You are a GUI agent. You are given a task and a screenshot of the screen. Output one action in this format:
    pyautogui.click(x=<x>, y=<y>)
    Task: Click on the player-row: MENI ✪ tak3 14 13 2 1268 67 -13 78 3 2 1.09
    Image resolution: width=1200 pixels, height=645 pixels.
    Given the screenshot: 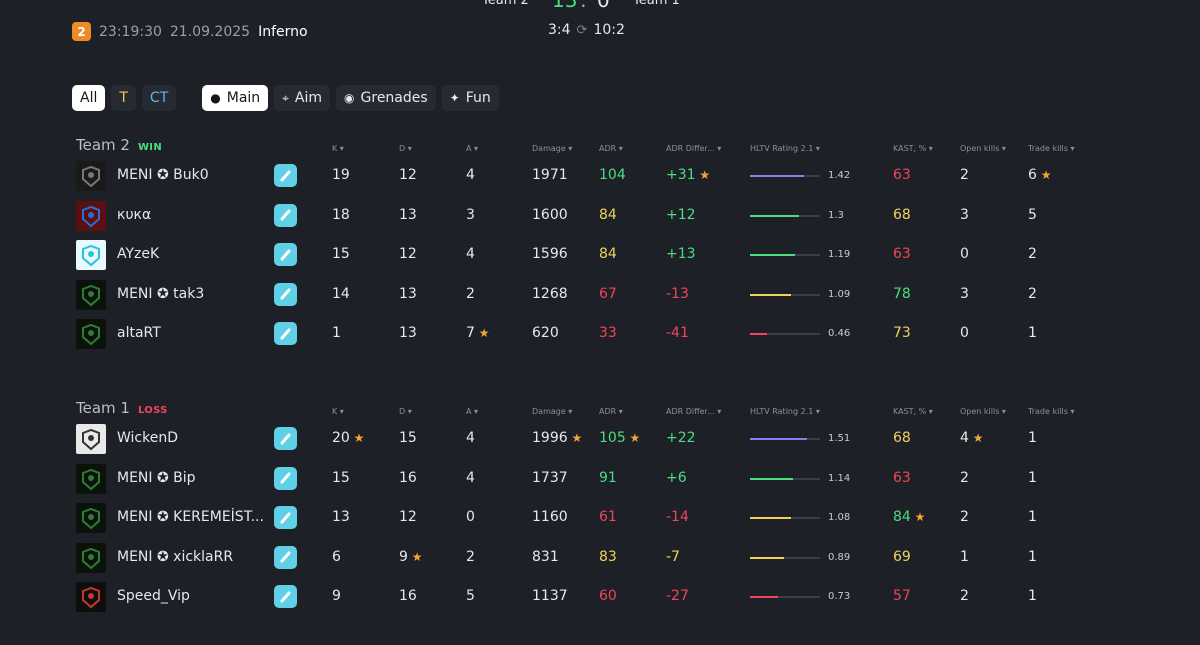 What is the action you would take?
    pyautogui.click(x=581, y=295)
    